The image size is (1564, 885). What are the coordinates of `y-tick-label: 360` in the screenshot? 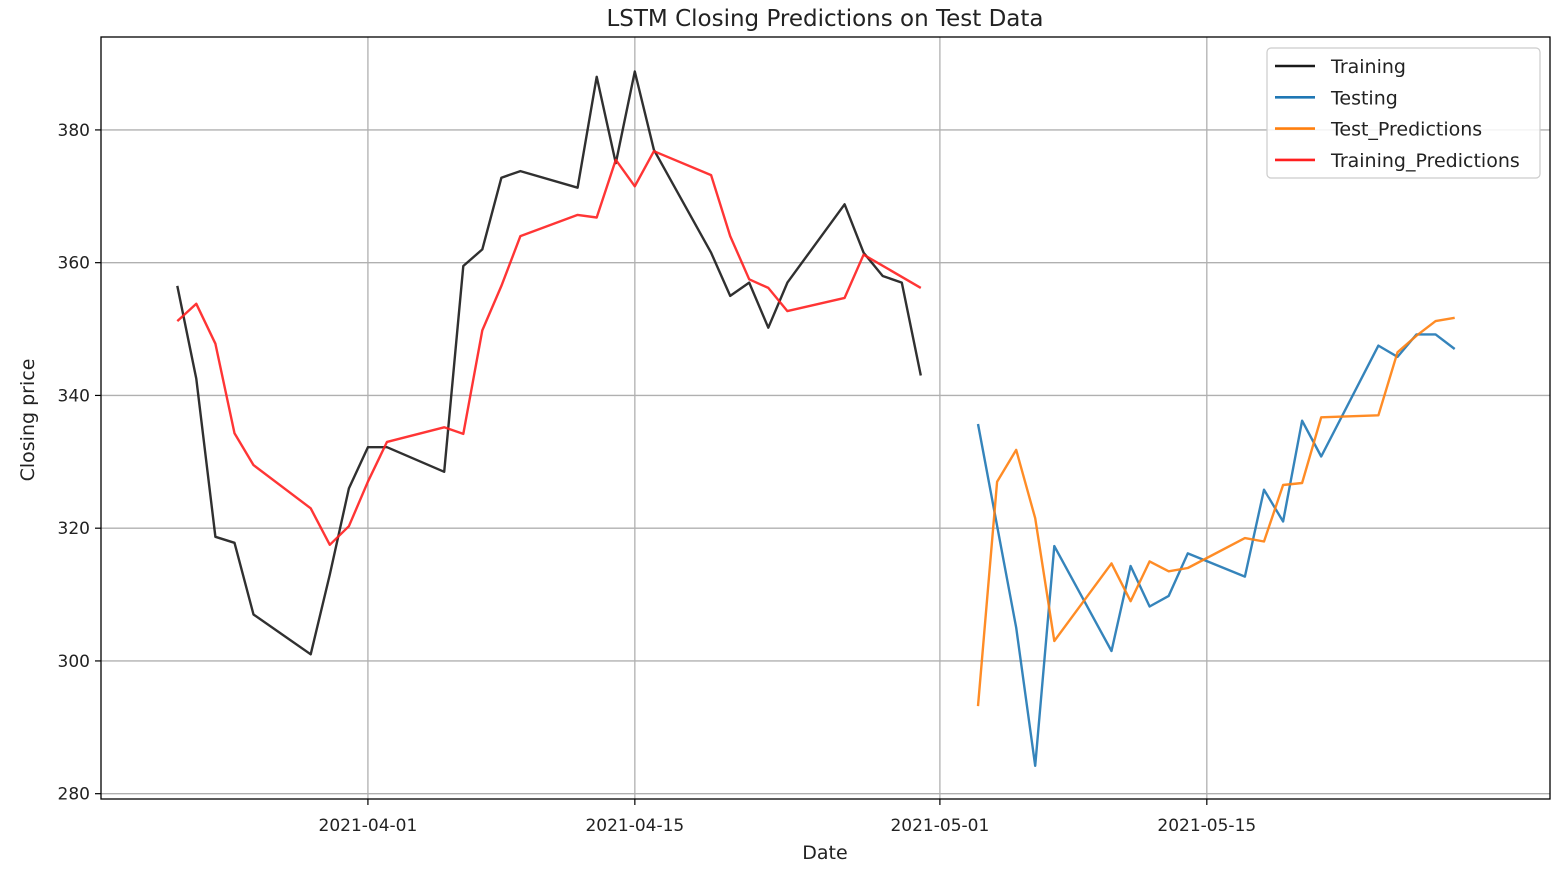 It's located at (74, 264).